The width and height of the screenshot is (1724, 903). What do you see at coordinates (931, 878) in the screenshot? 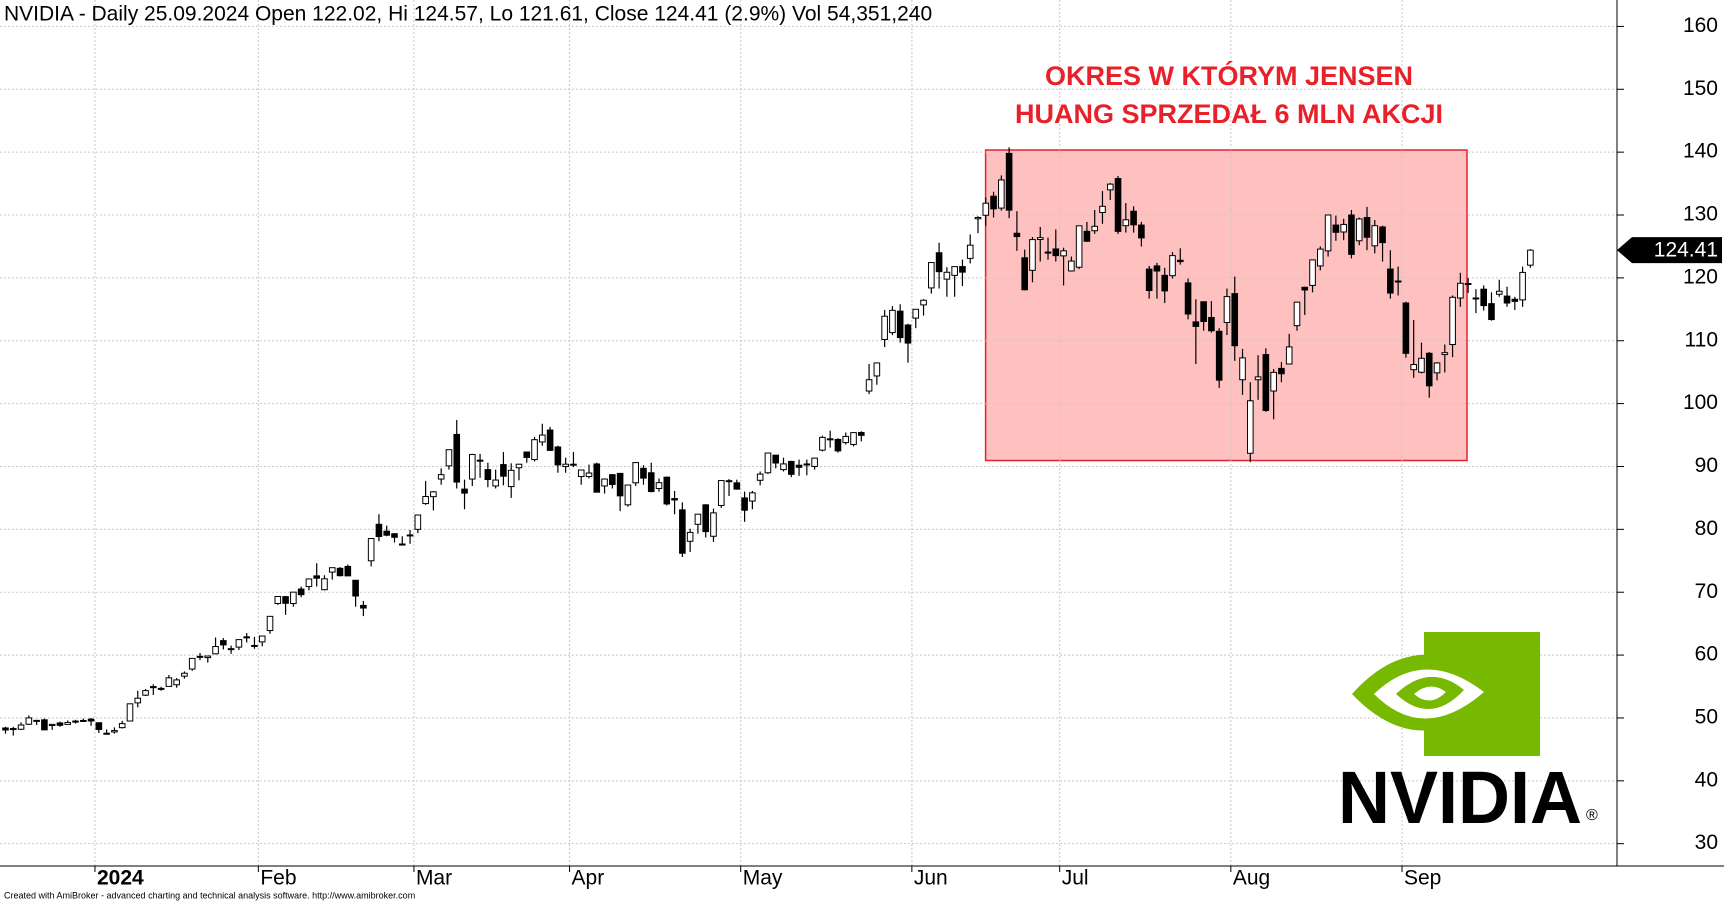
I see `x-tick-label: Jun` at bounding box center [931, 878].